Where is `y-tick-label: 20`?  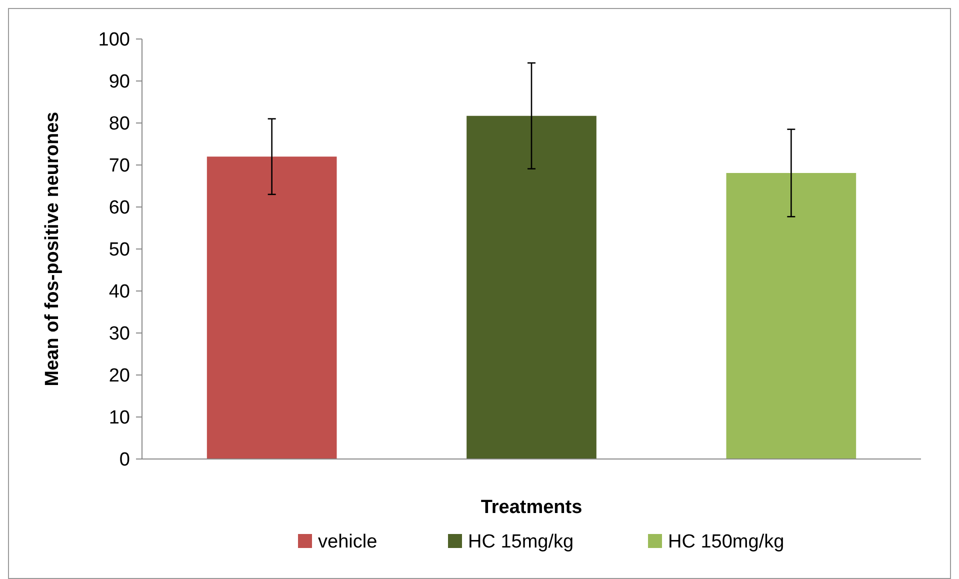 y-tick-label: 20 is located at coordinates (119, 376).